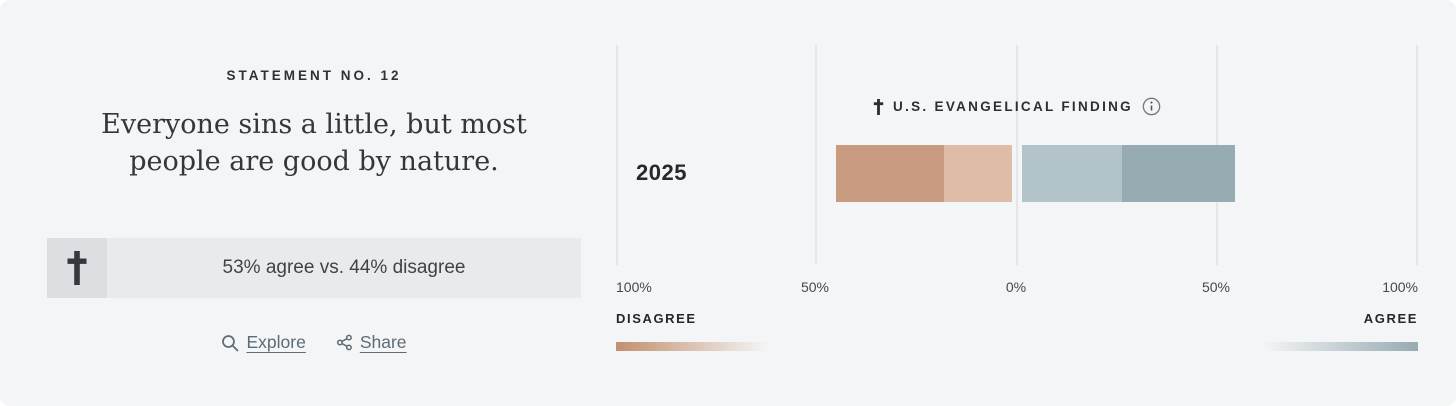 The image size is (1456, 406). I want to click on cross-icon-box, so click(77, 268).